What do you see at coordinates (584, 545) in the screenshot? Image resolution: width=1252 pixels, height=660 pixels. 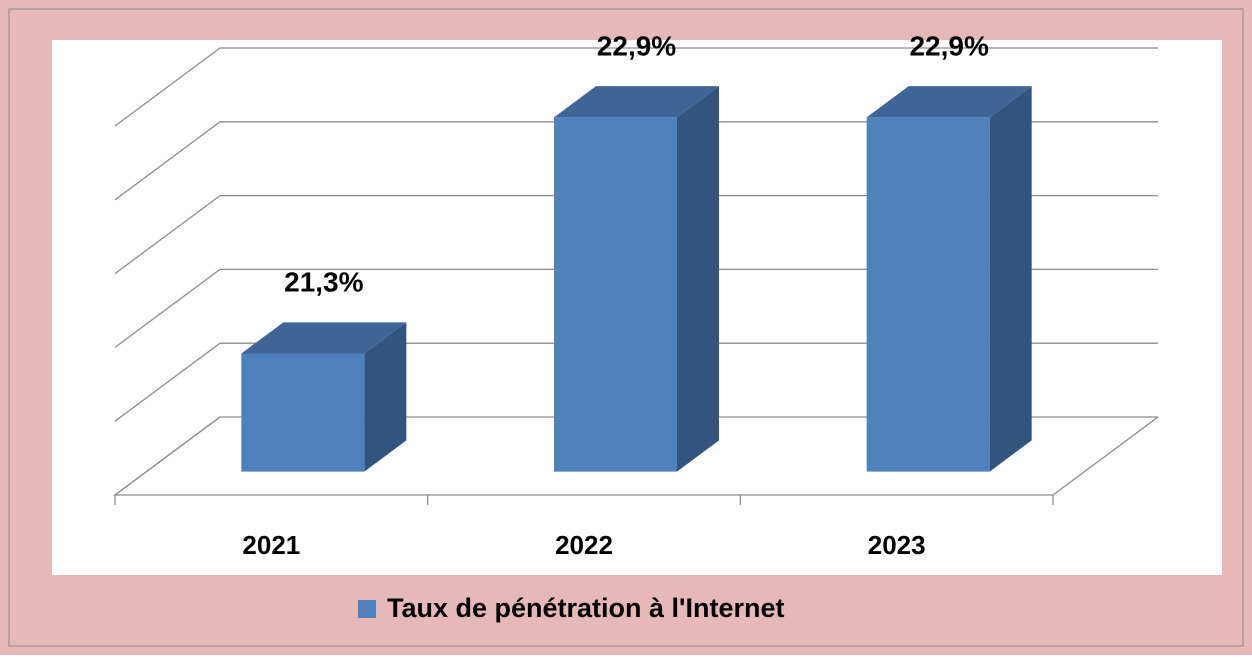 I see `x-tick-label: 2022` at bounding box center [584, 545].